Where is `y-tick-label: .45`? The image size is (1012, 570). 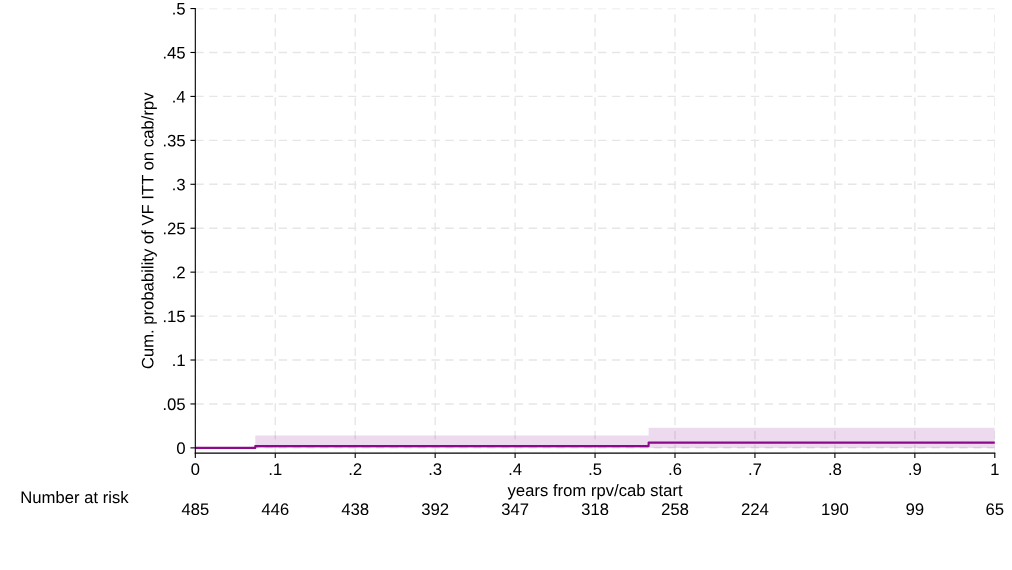 y-tick-label: .45 is located at coordinates (174, 53).